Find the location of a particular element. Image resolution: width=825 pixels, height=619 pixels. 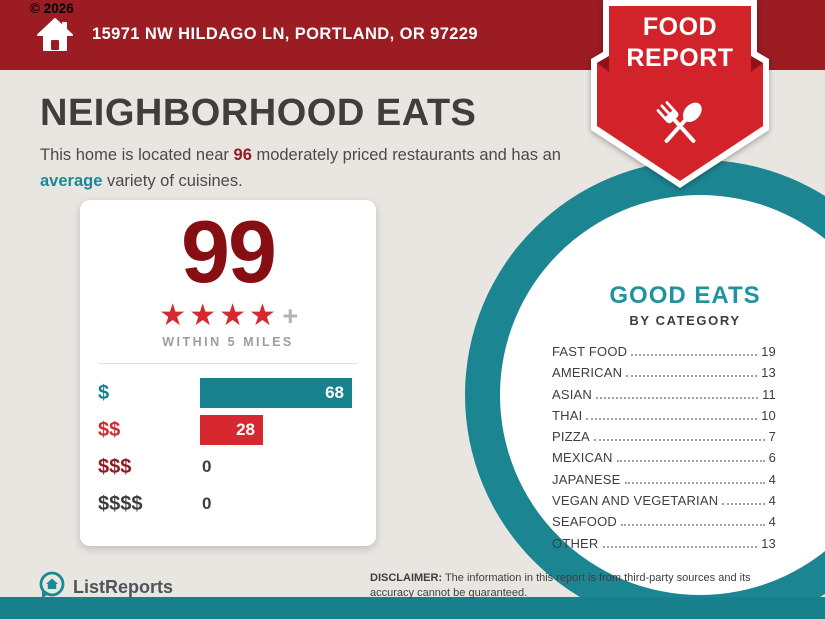

brand-name: ListReports is located at coordinates (123, 587).